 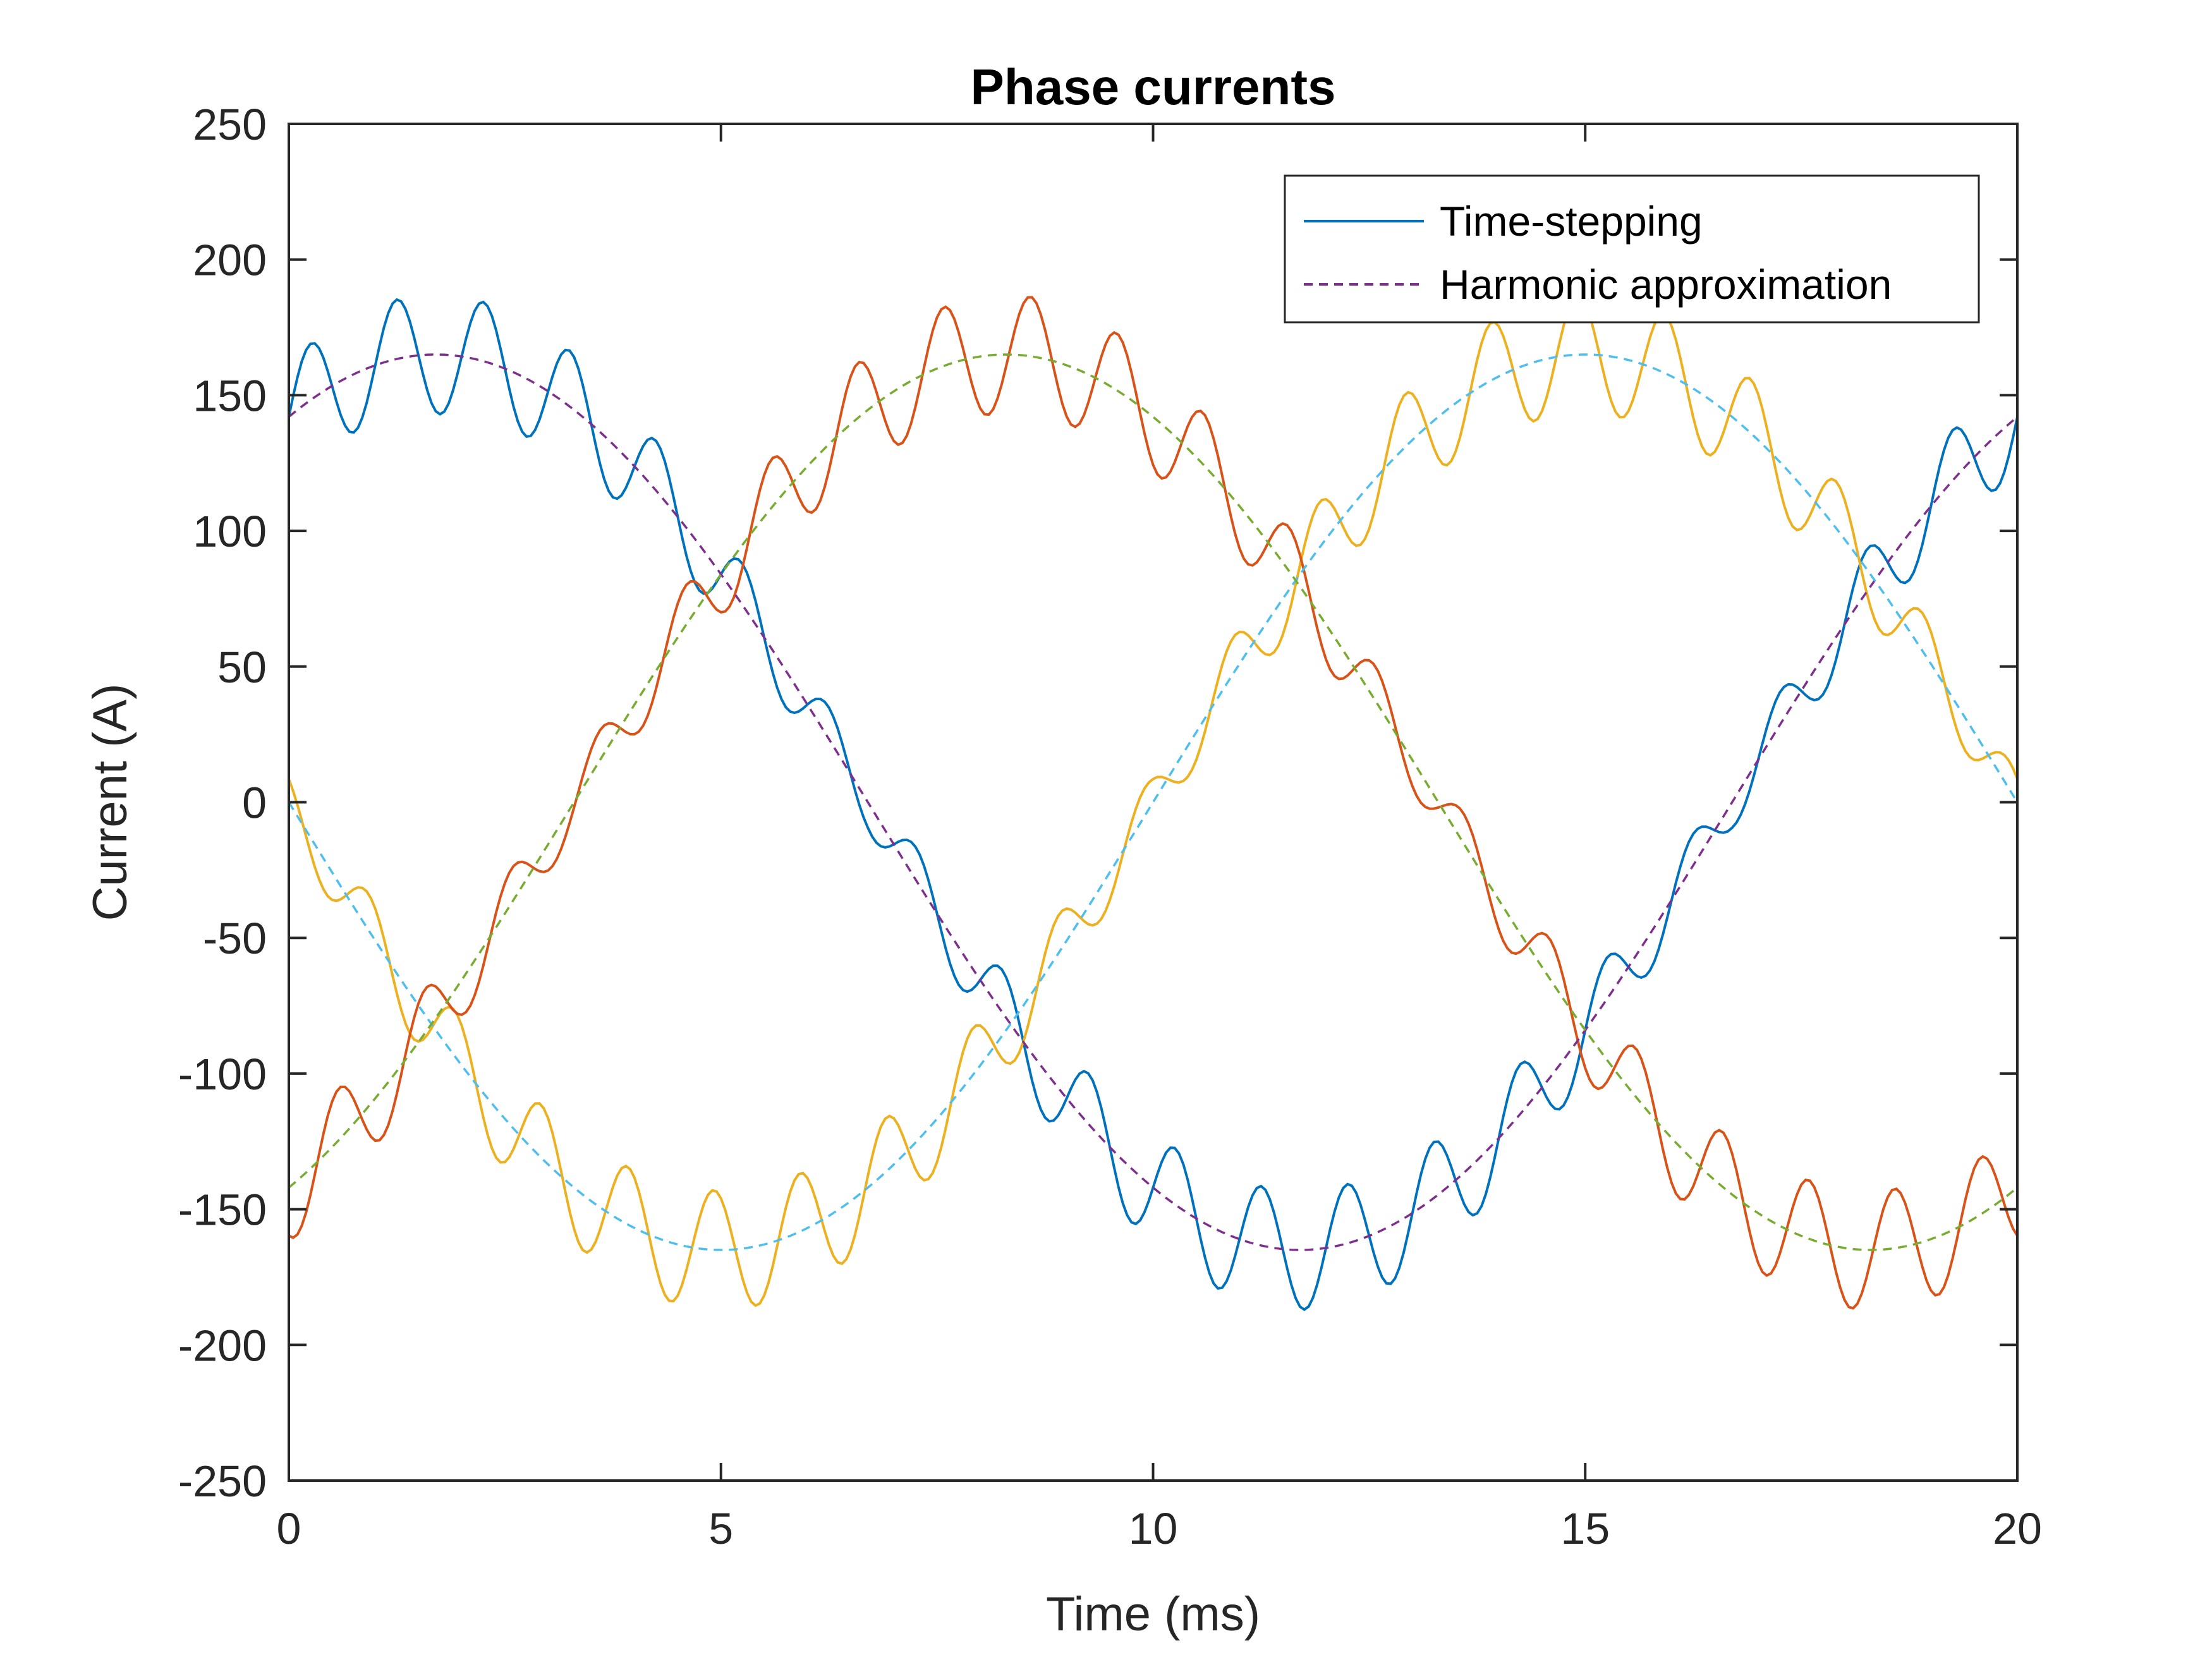 What do you see at coordinates (254, 804) in the screenshot?
I see `y-tick-label: 0` at bounding box center [254, 804].